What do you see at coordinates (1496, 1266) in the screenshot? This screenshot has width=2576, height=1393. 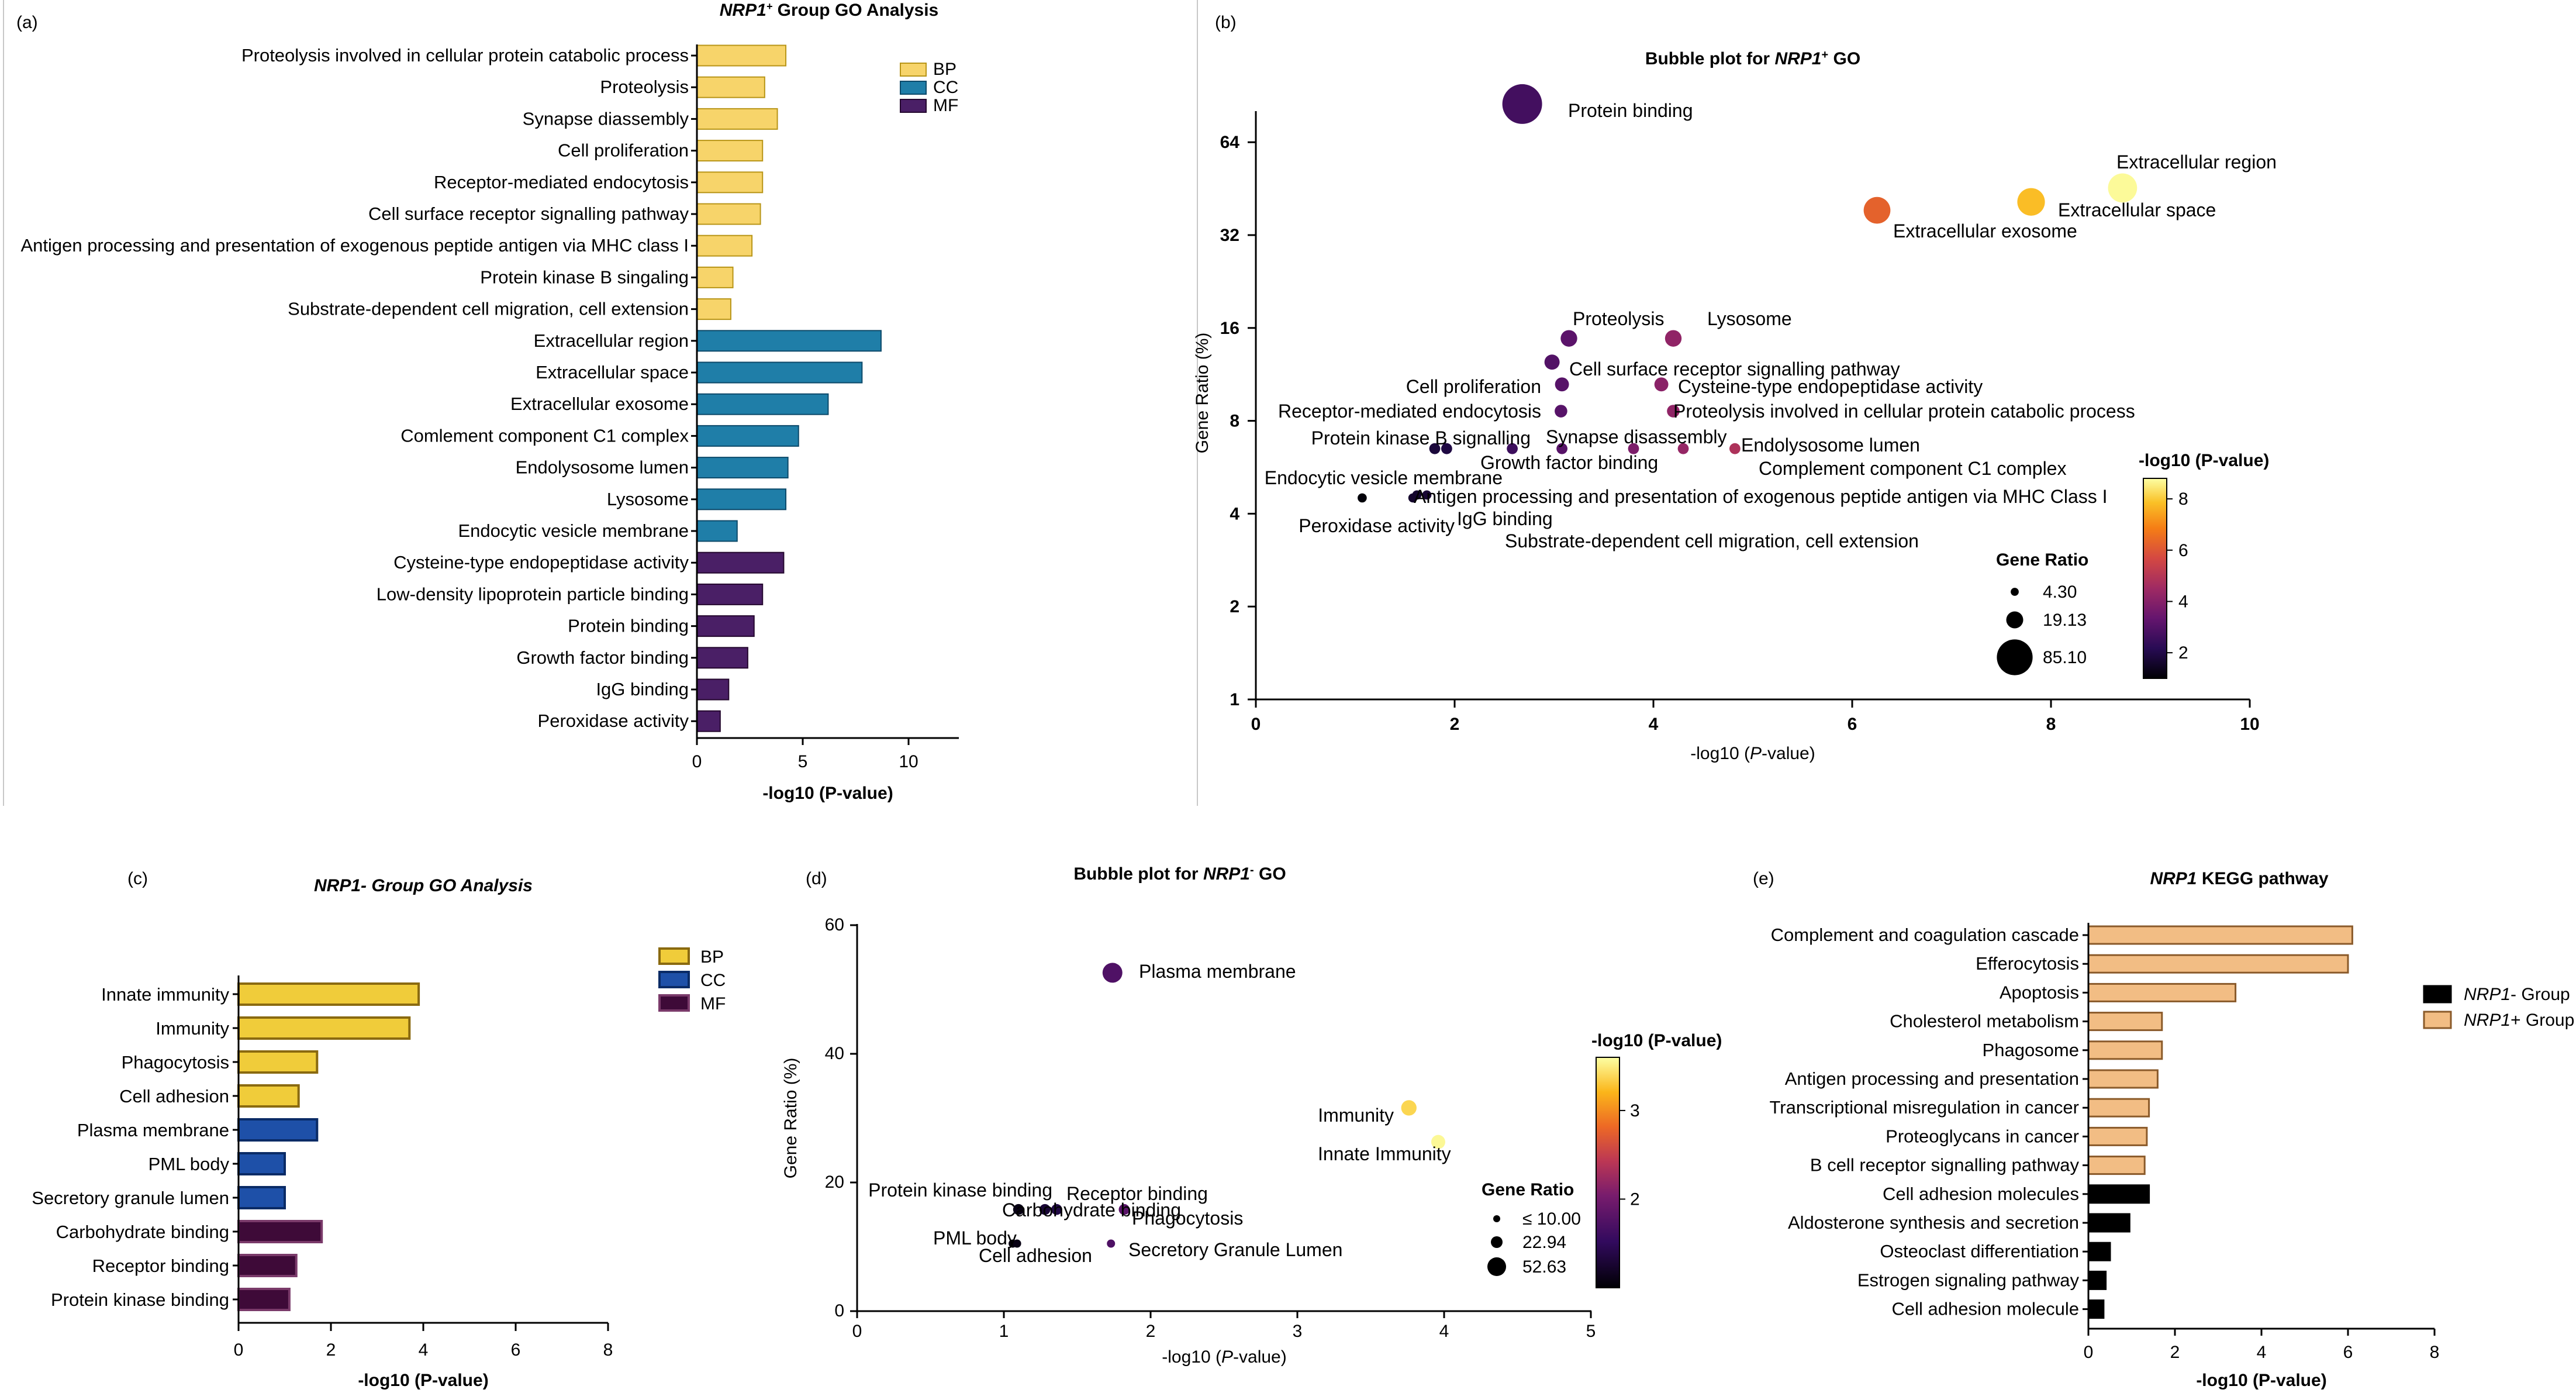 I see `panel-d-size-legend-dot` at bounding box center [1496, 1266].